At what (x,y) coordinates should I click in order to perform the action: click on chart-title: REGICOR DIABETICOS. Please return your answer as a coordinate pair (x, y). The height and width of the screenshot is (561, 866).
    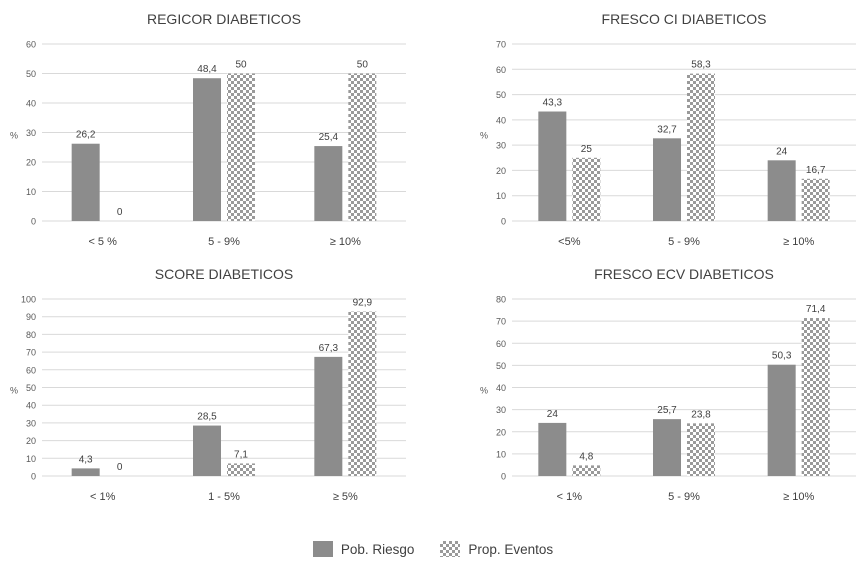
    Looking at the image, I should click on (224, 19).